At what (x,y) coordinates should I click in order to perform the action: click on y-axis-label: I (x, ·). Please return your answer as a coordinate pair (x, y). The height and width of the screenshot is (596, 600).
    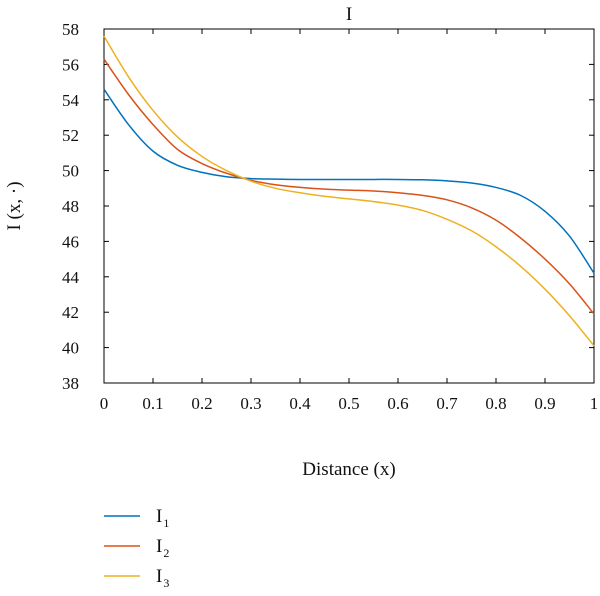
    Looking at the image, I should click on (14, 205).